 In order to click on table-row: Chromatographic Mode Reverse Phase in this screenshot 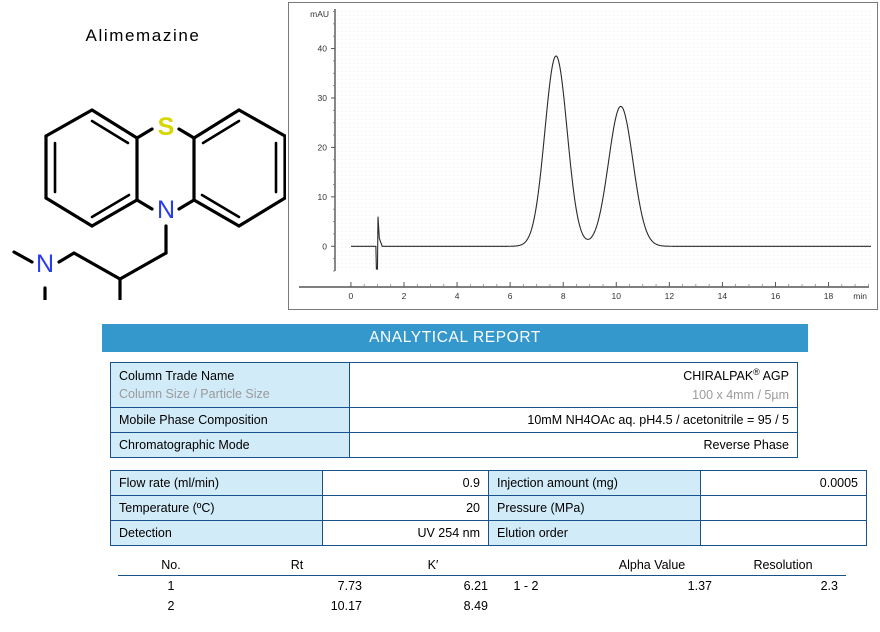, I will do `click(454, 445)`.